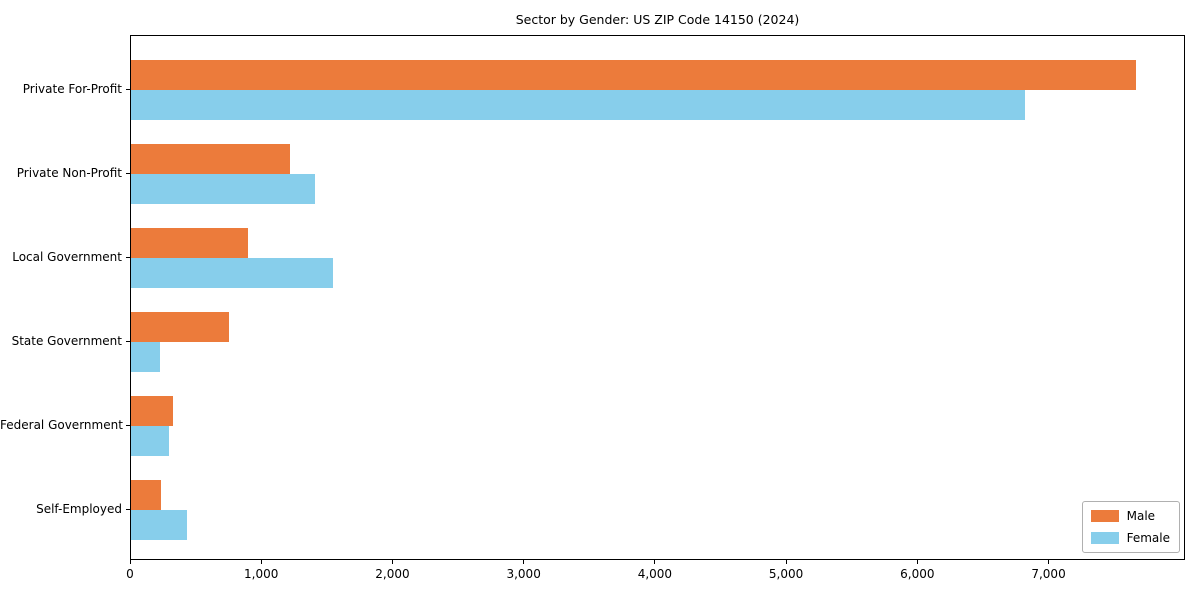  I want to click on y-tick-label: State Government, so click(66, 341).